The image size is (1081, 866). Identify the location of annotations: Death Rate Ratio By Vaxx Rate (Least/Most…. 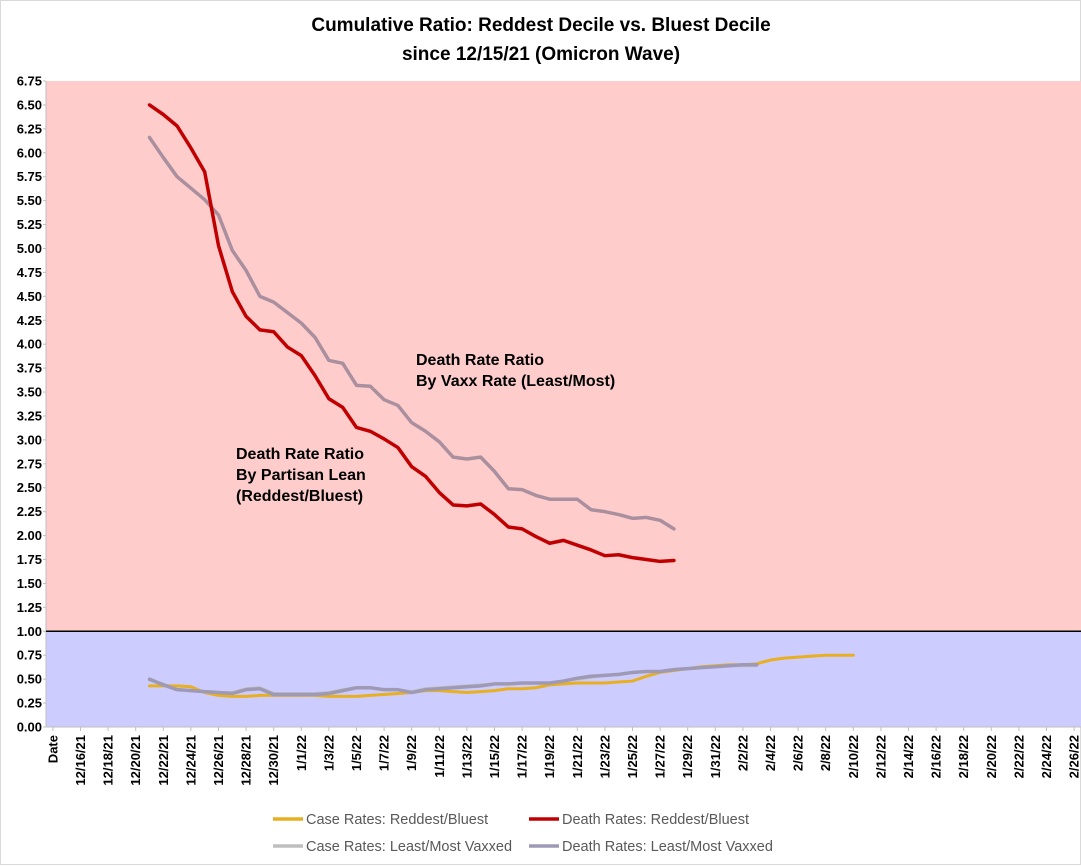
(425, 428).